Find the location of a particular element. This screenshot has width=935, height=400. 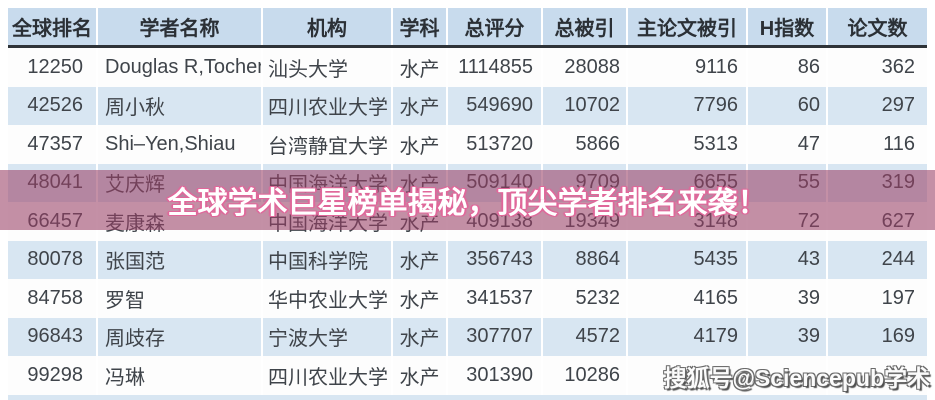

table-cell: 中国科学院 is located at coordinates (326, 259).